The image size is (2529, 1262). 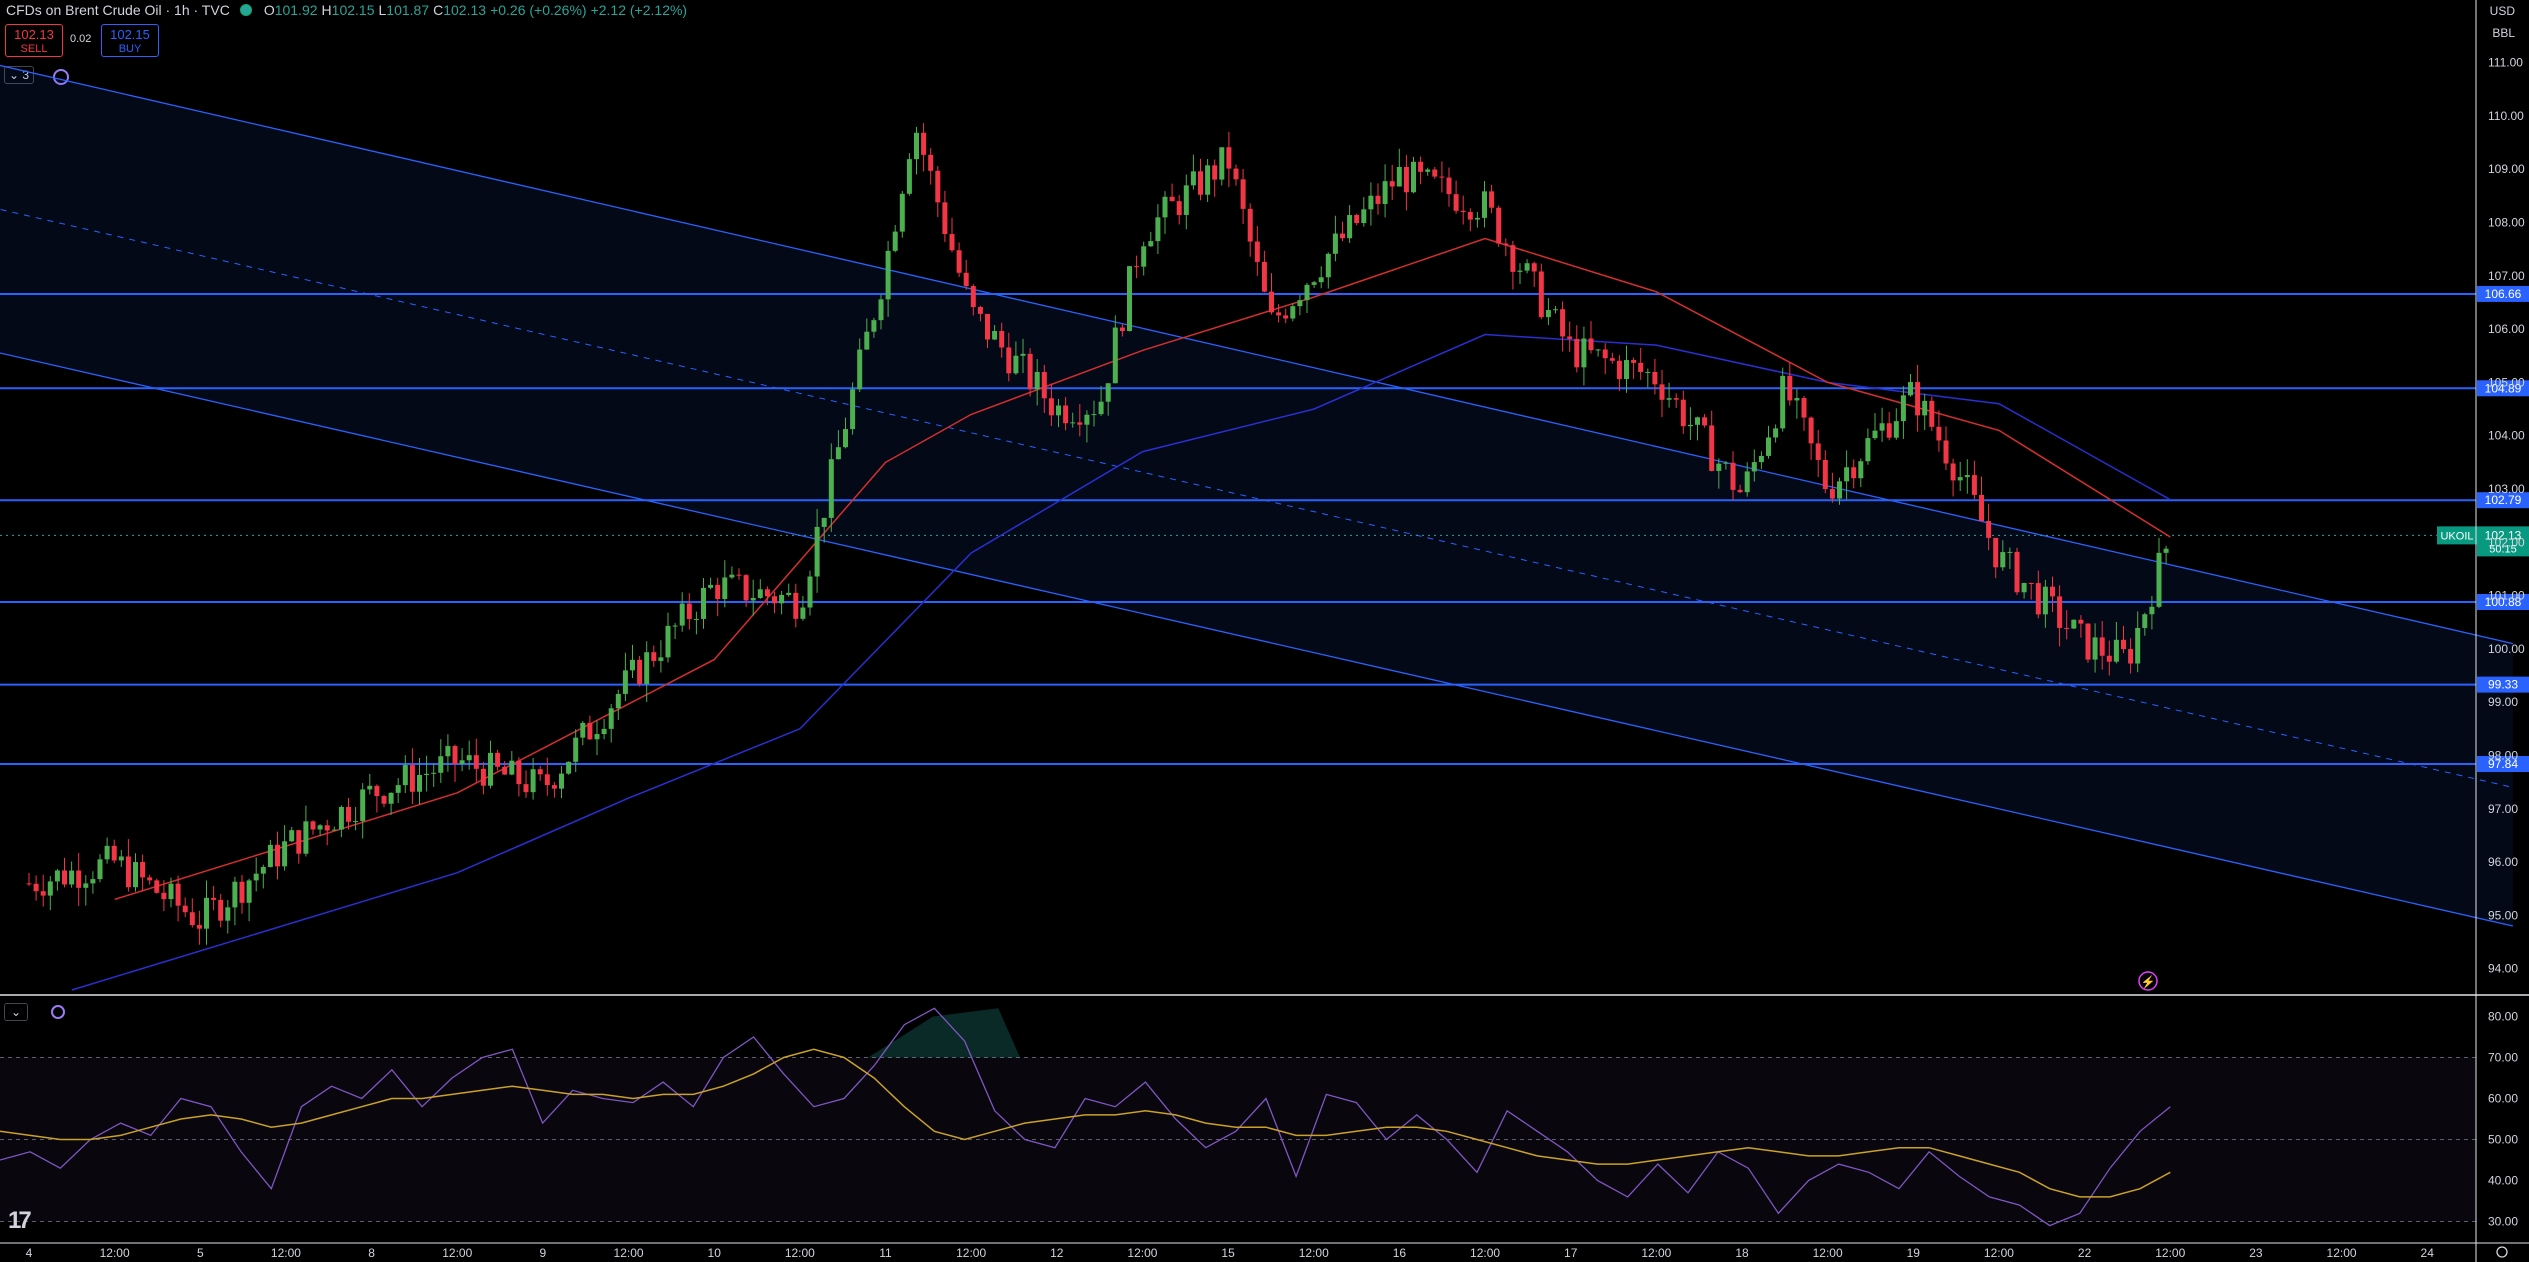 I want to click on rsi-collapse-button: ⌄, so click(x=16, y=1012).